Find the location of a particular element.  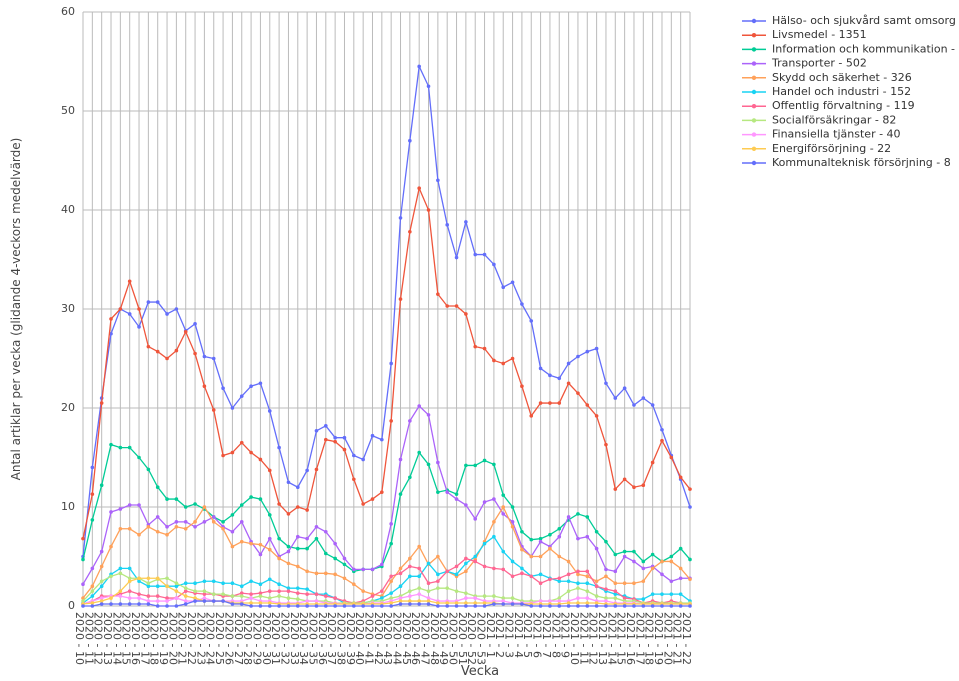

x-tick-label: 2020 - 35 is located at coordinates (312, 638).